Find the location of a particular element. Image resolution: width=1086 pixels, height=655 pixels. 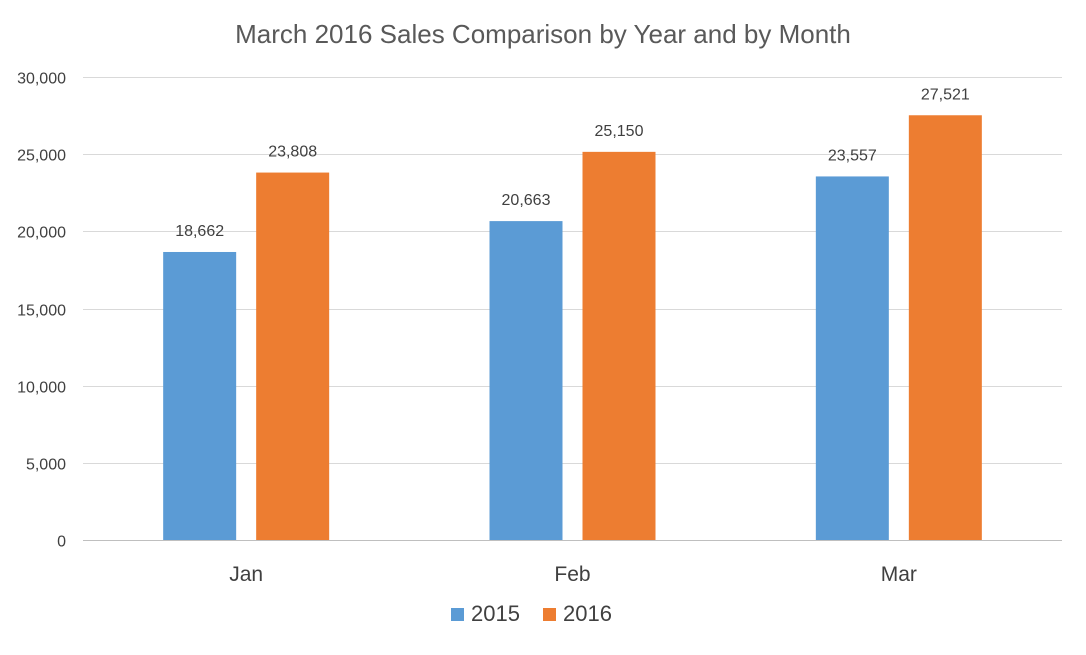

y-axis-tick-labels: 0 5,000 10,000 15,000 20,000 25,000 30,000 is located at coordinates (41, 311).